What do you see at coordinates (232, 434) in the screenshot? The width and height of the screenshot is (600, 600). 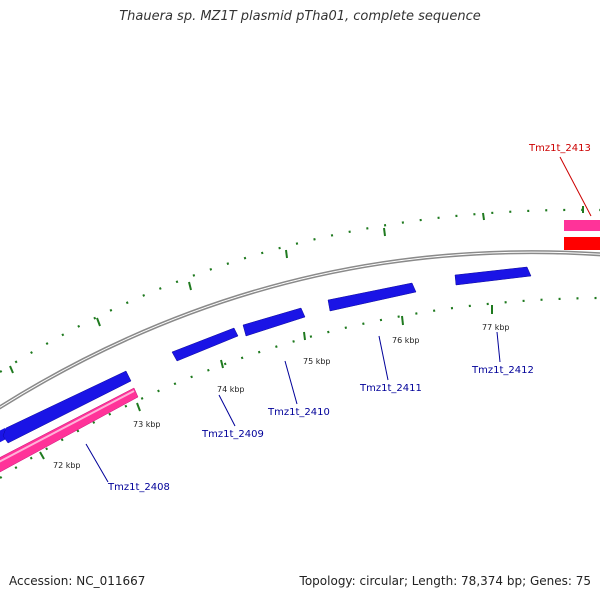 I see `gene-label-2409: Tmz1t_2409` at bounding box center [232, 434].